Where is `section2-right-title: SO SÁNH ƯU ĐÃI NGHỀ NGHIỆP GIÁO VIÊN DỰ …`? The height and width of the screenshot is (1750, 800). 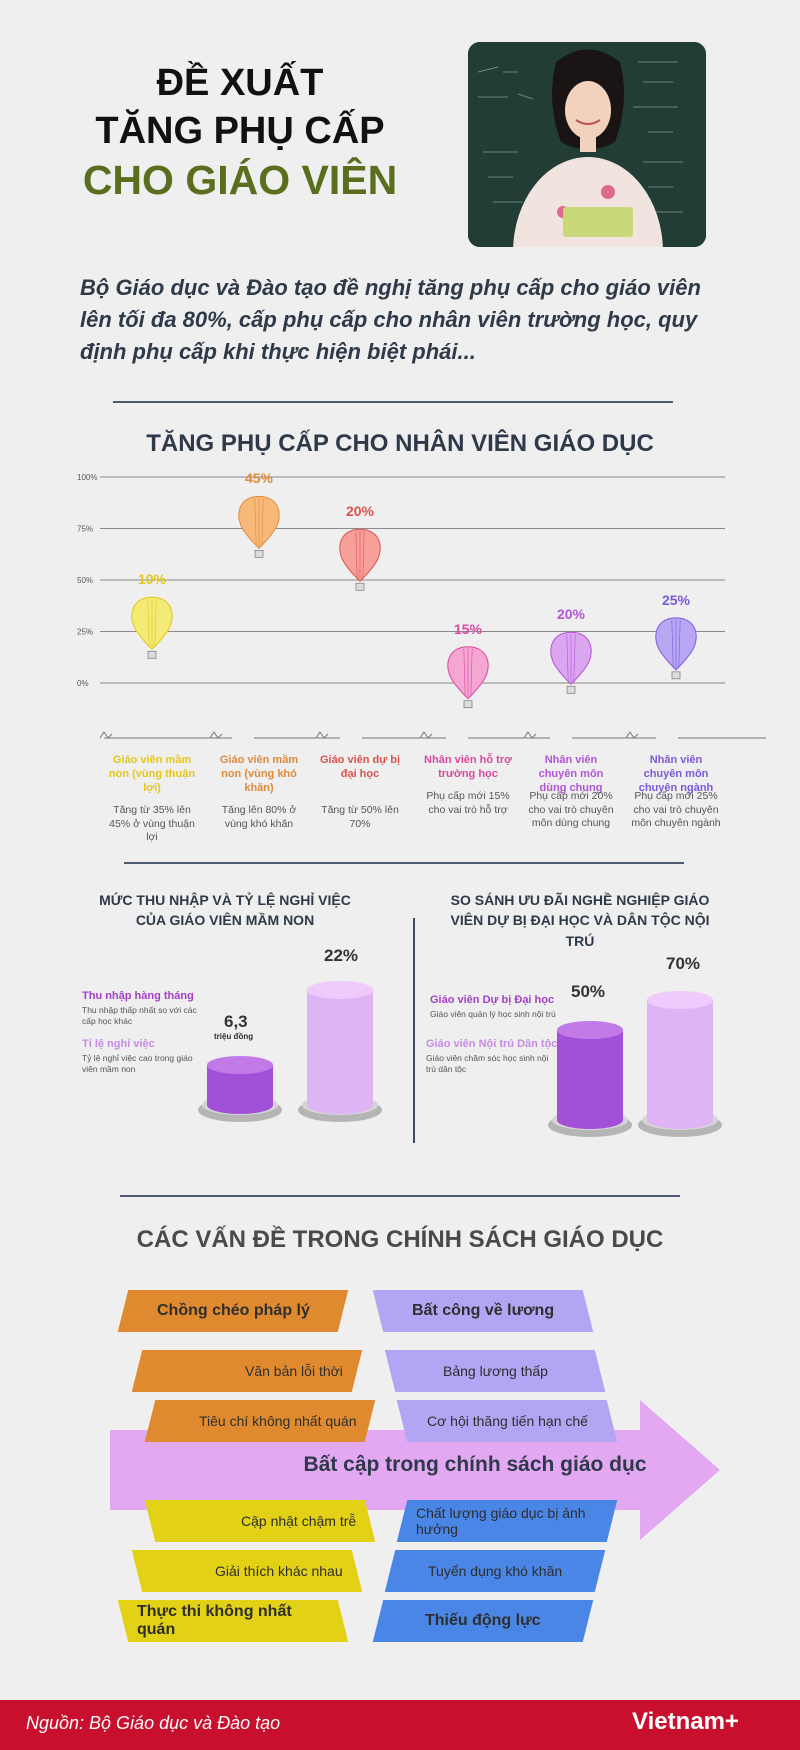 section2-right-title: SO SÁNH ƯU ĐÃI NGHỀ NGHIỆP GIÁO VIÊN DỰ … is located at coordinates (580, 920).